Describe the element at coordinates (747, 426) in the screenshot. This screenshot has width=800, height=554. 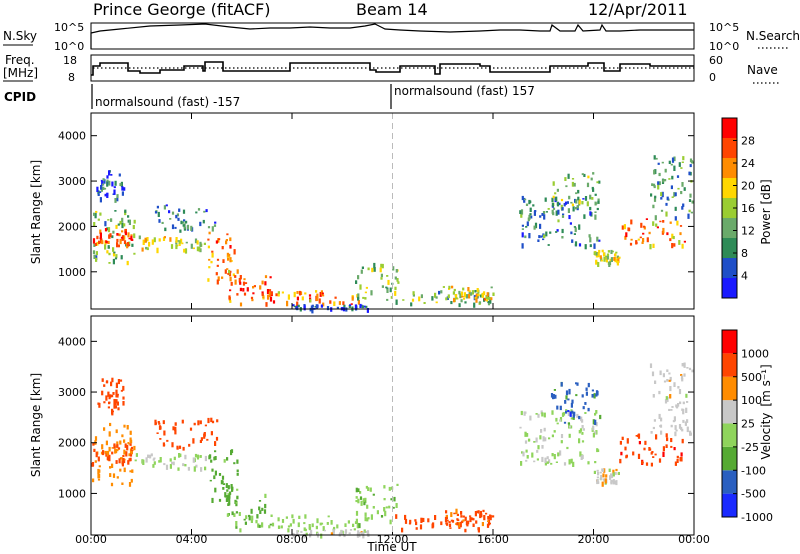
I see `velocity-colorbar: 1000 500 100 25 -25 -100 -500 -1000` at that location.